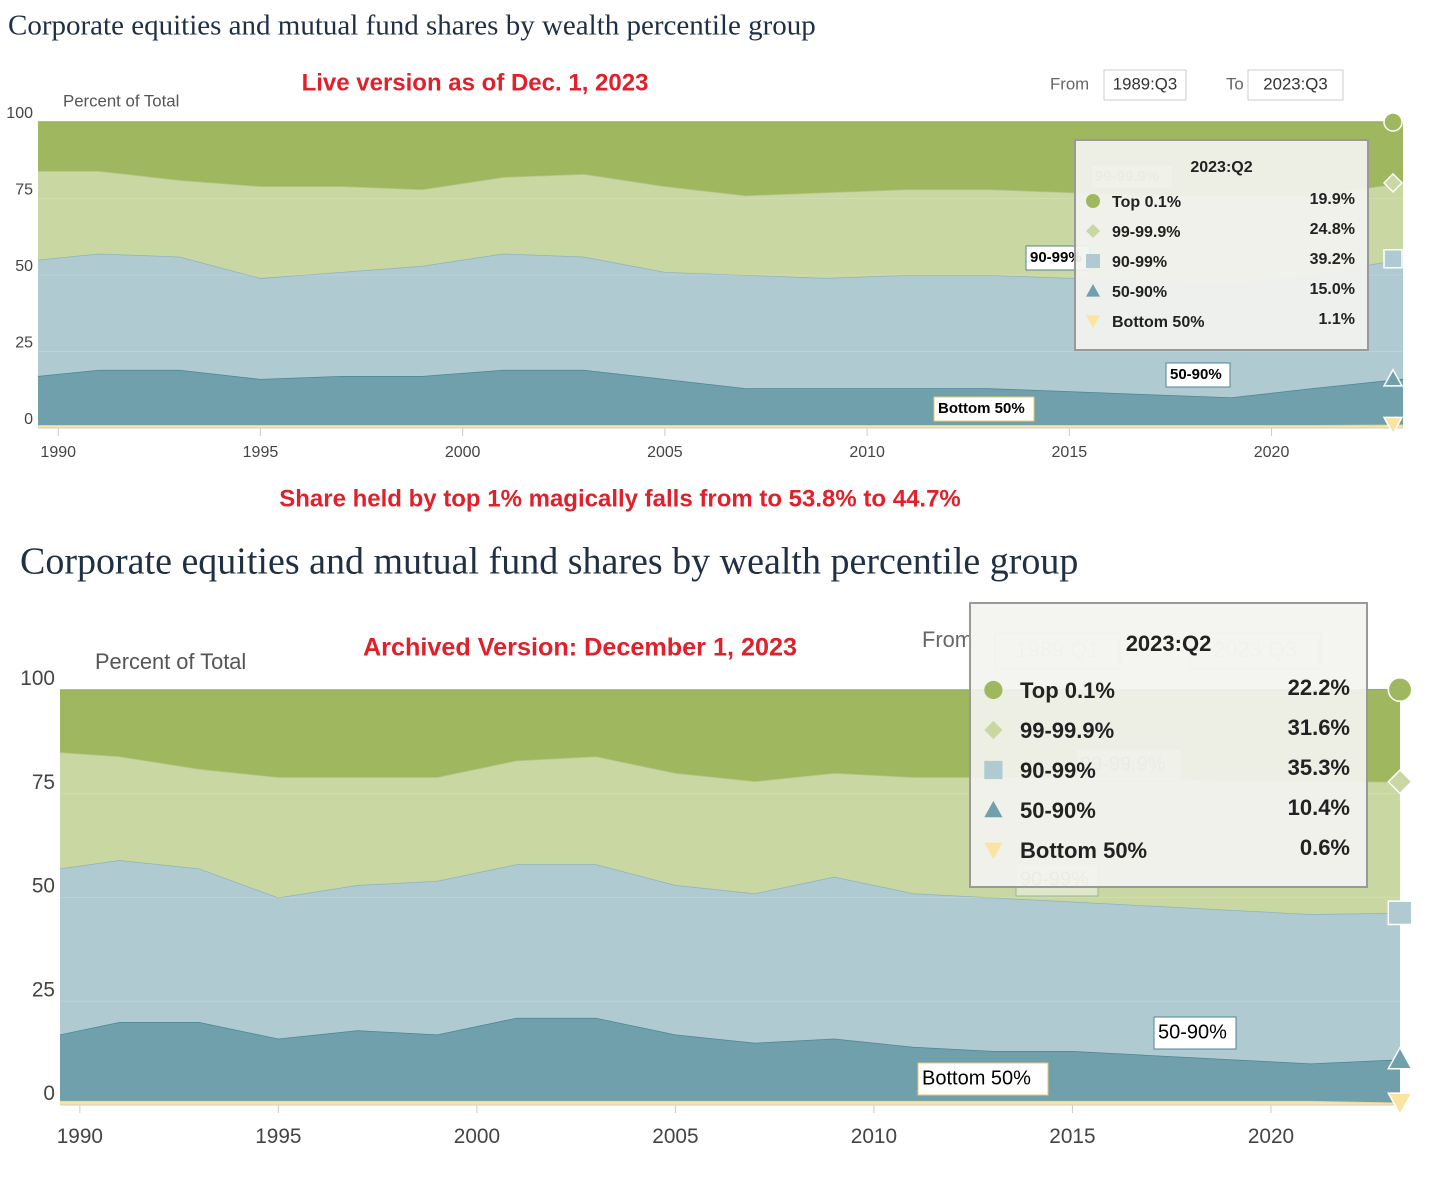 The height and width of the screenshot is (1185, 1447). Describe the element at coordinates (1235, 83) in the screenshot. I see `range-to-label: To` at that location.